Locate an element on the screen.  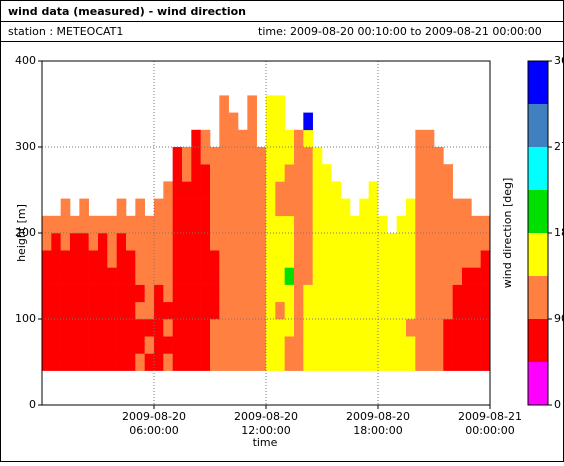
x-tick-label: 00:00:00 is located at coordinates (489, 430).